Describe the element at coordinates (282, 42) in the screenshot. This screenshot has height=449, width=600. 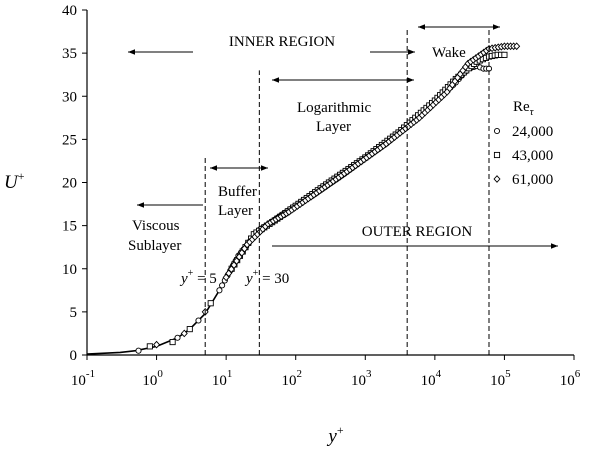
I see `inner-region-label: INNER REGION` at that location.